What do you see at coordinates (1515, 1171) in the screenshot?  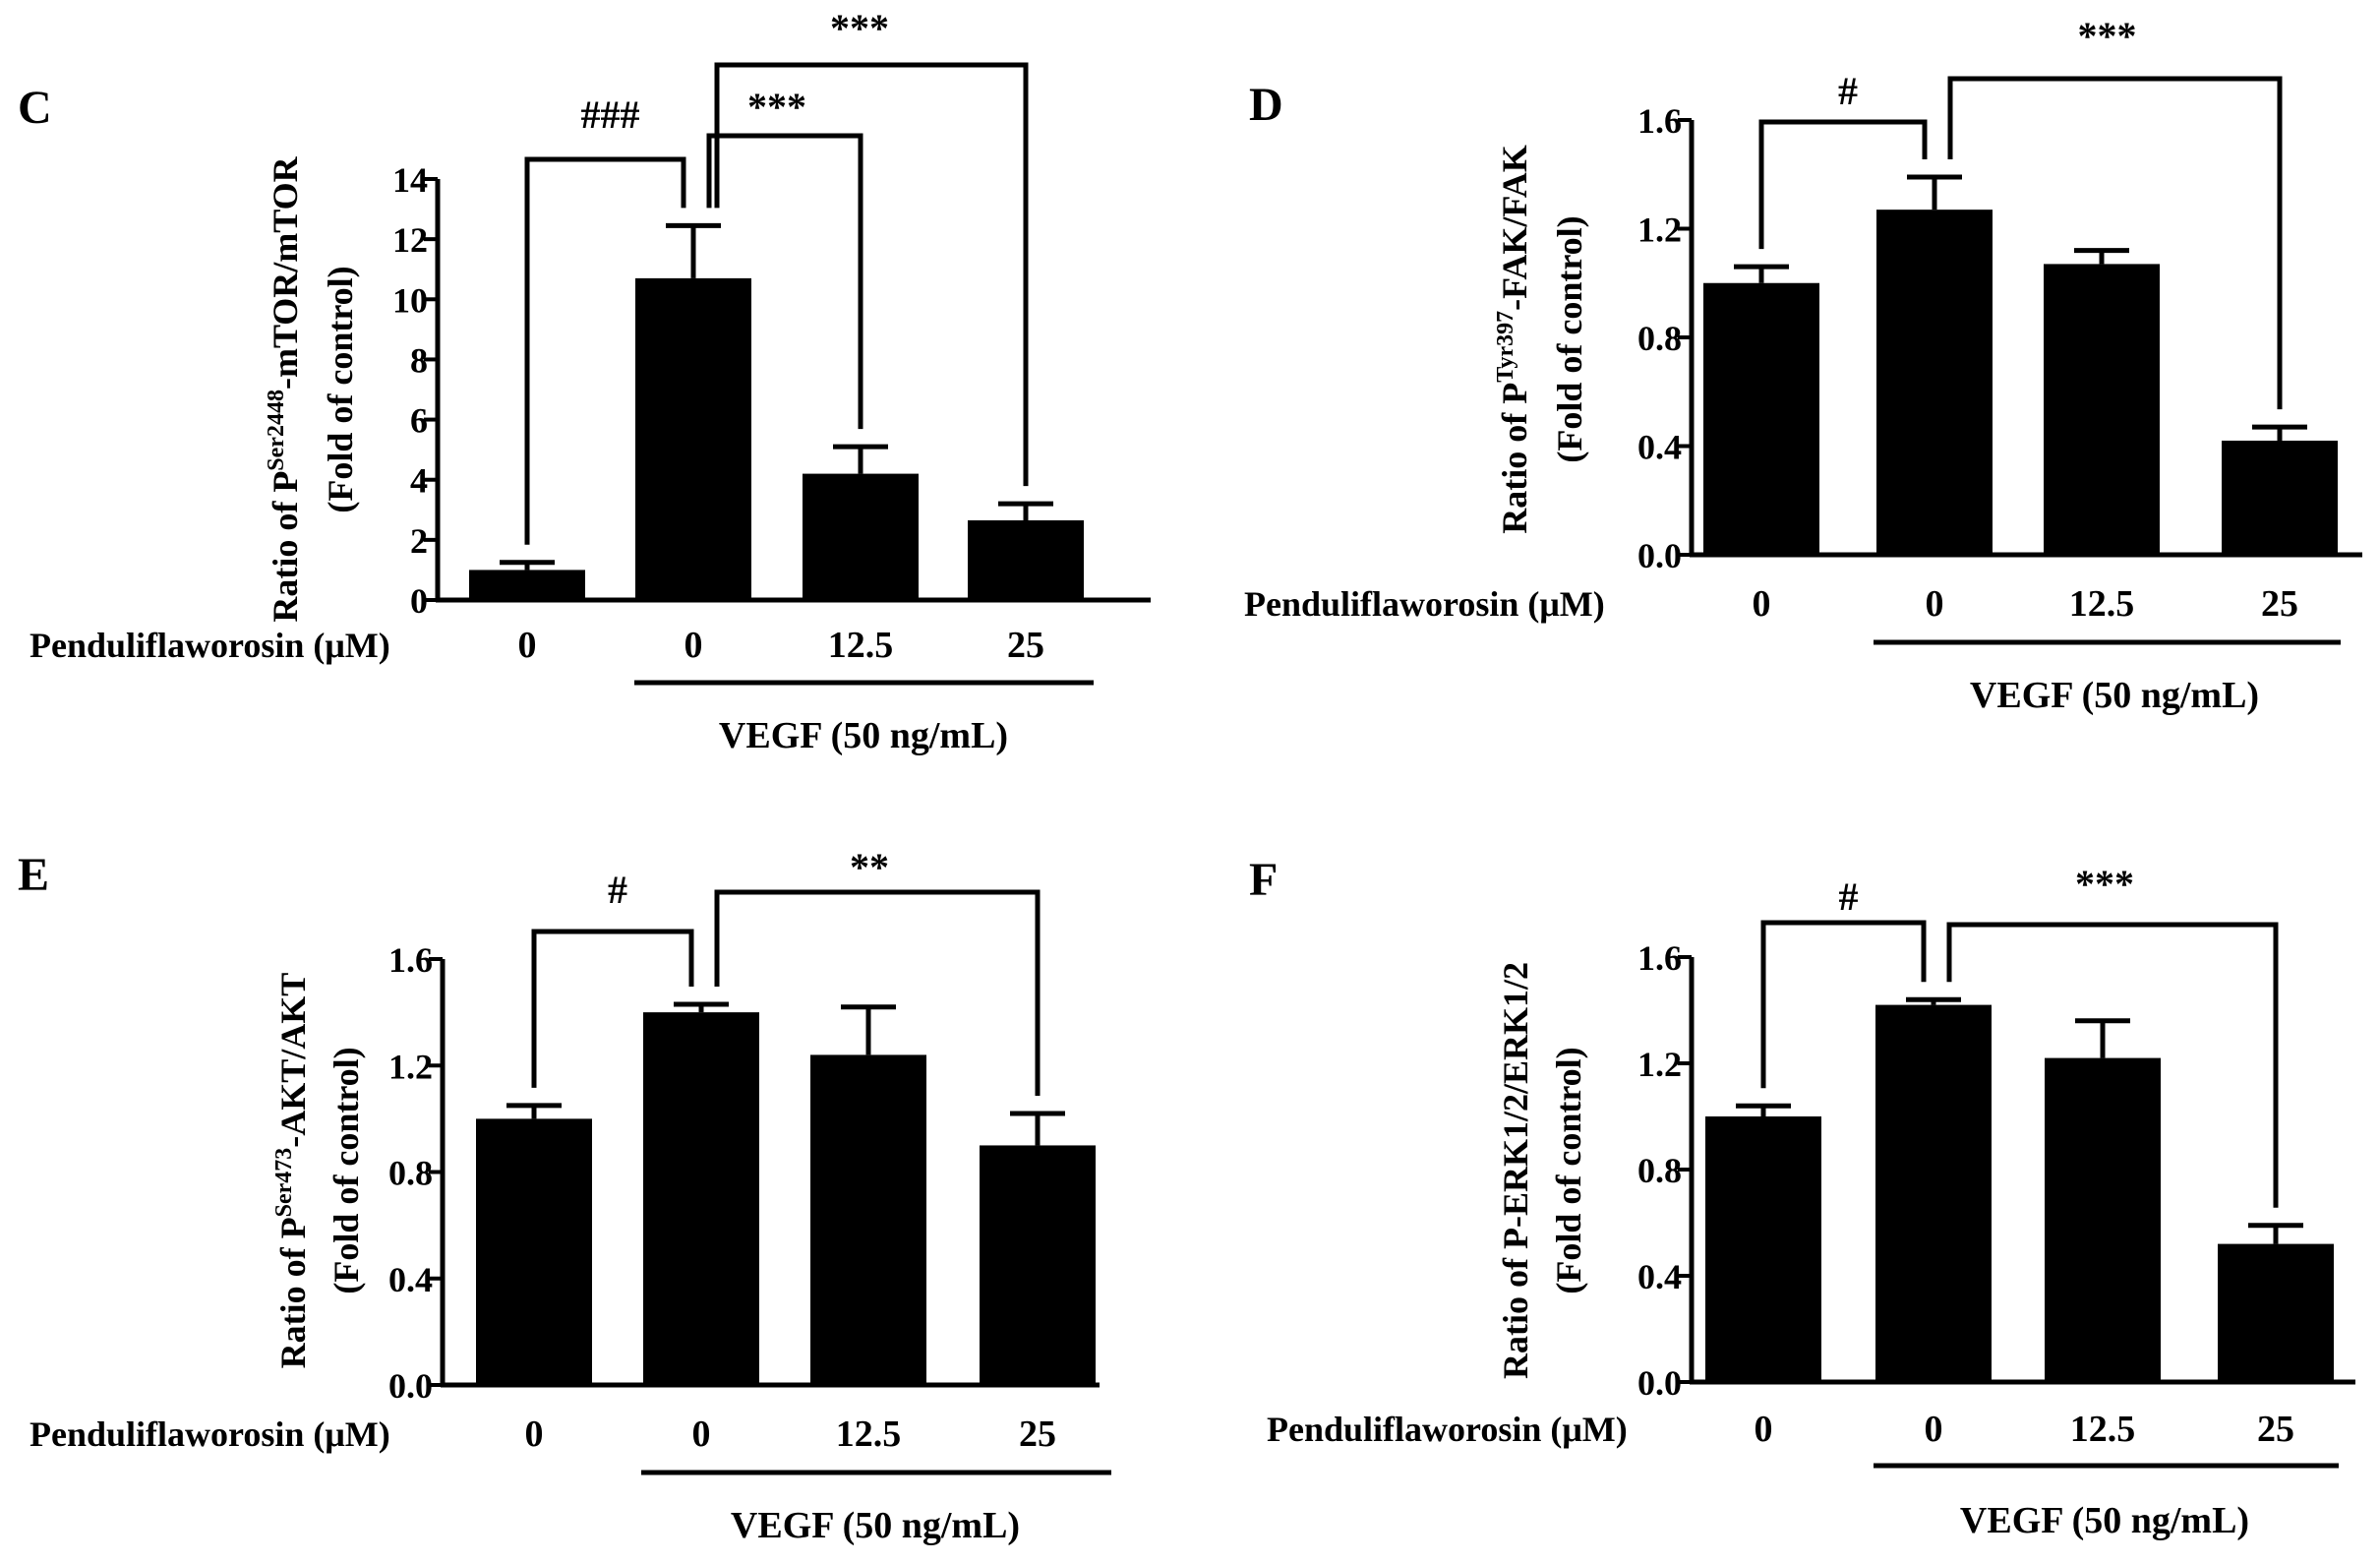 I see `y-axis-label: Ratio of P-ERK1/2/ERK1/2` at bounding box center [1515, 1171].